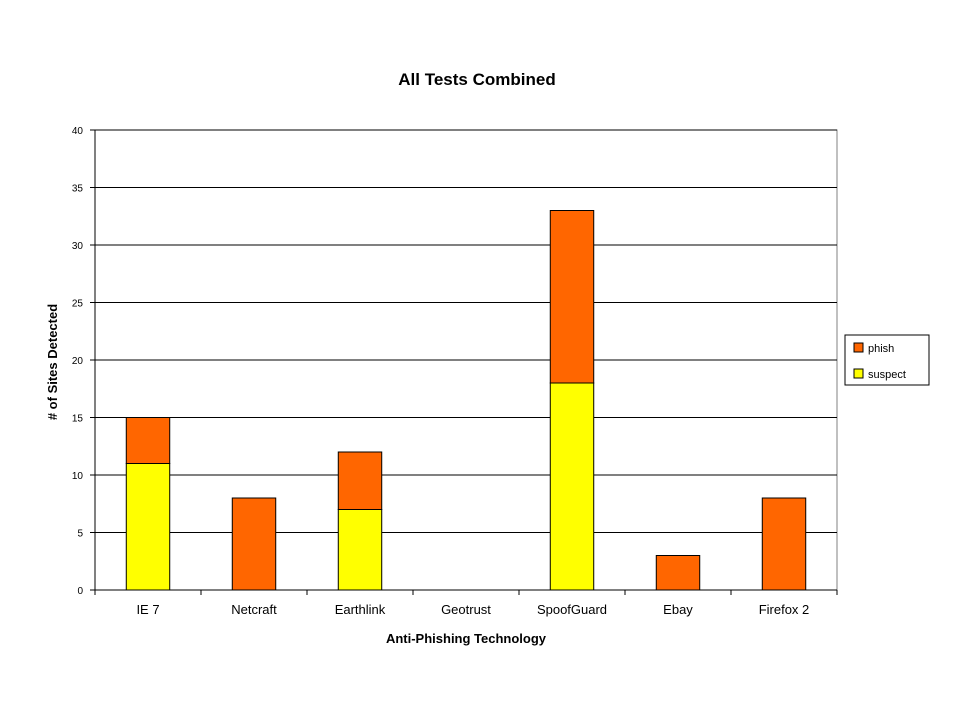 Image resolution: width=960 pixels, height=720 pixels. Describe the element at coordinates (80, 534) in the screenshot. I see `y-tick-label: 5` at that location.